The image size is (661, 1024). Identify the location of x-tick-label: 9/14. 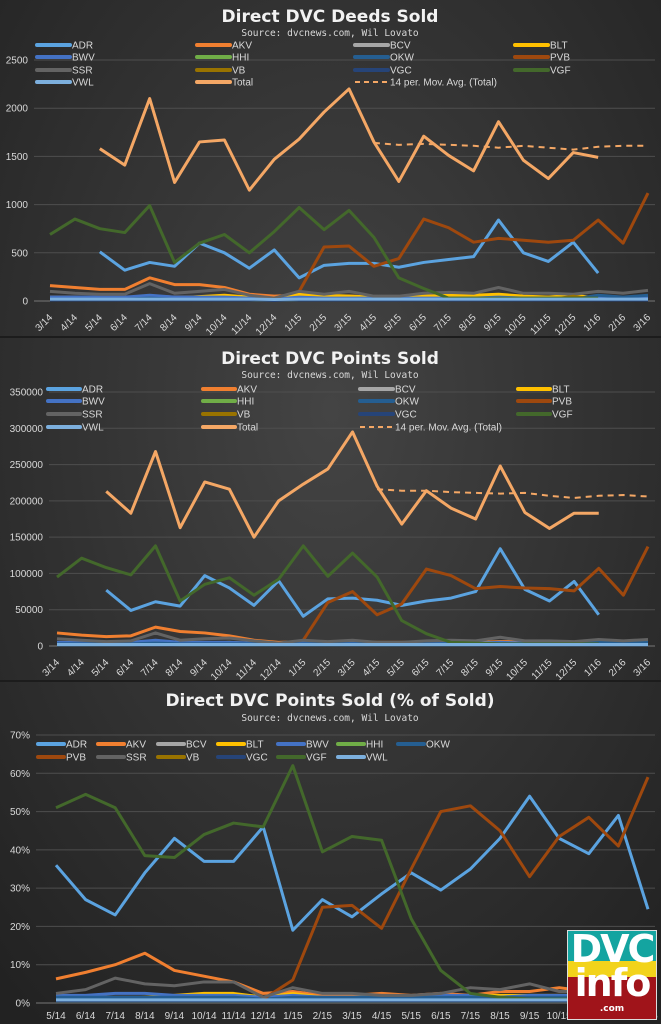
(175, 1016).